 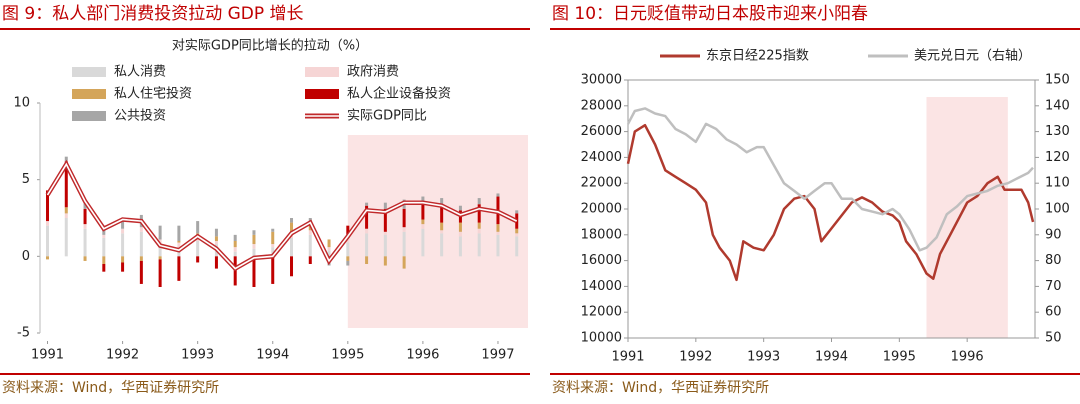 What do you see at coordinates (1053, 338) in the screenshot?
I see `y2-tick-label: 50` at bounding box center [1053, 338].